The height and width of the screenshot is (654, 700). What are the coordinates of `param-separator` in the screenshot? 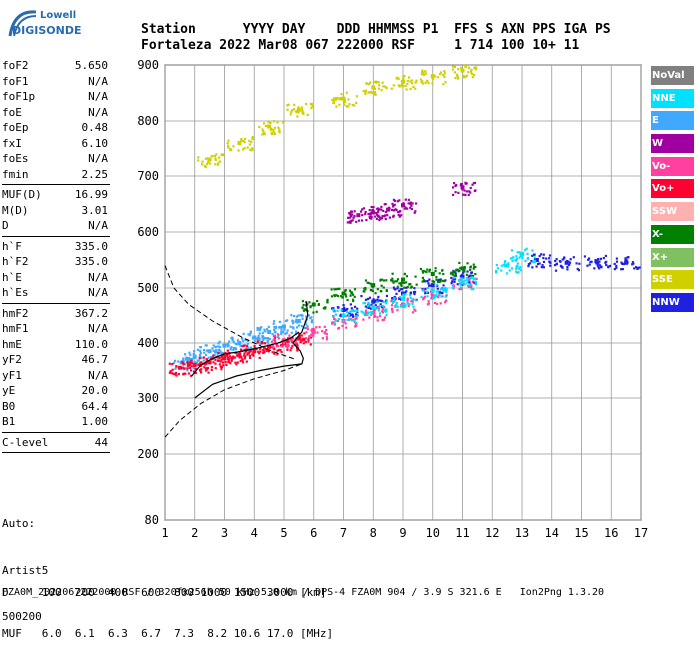 It's located at (56, 303).